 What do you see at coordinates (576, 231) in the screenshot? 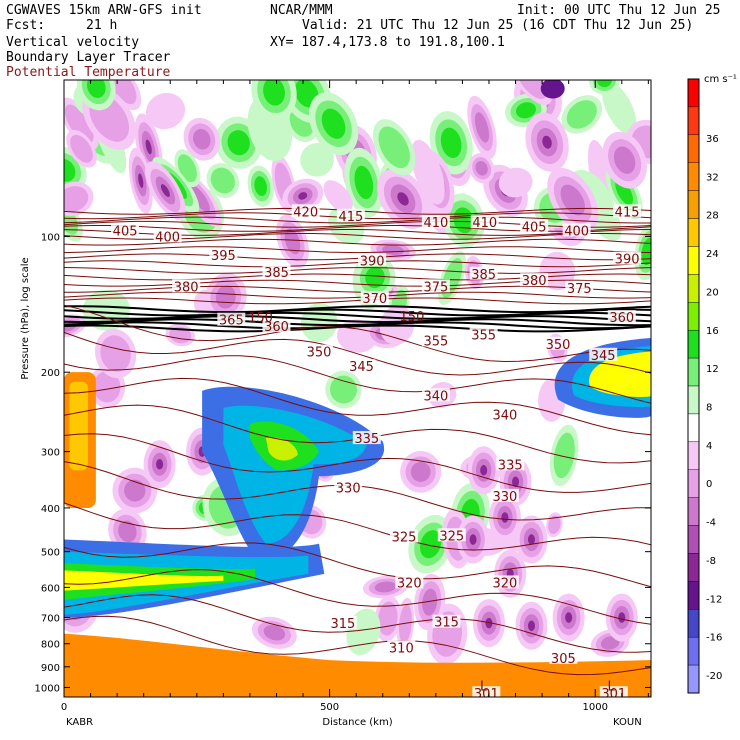
I see `theta-label: 400` at bounding box center [576, 231].